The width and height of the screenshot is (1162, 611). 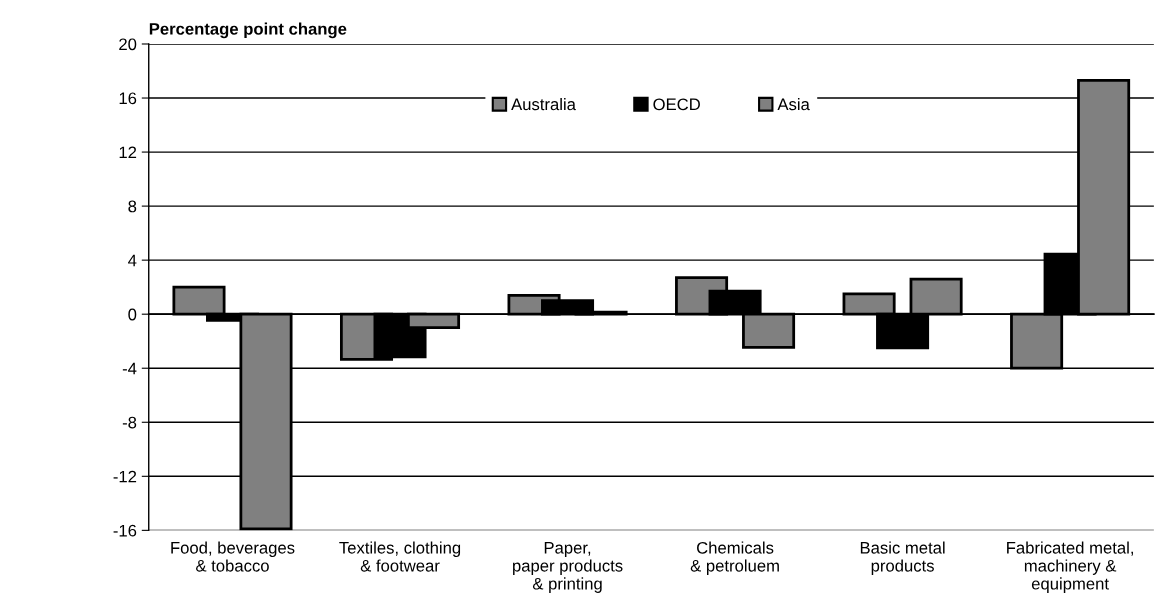 What do you see at coordinates (248, 30) in the screenshot?
I see `y-axis-title: Percentage point change` at bounding box center [248, 30].